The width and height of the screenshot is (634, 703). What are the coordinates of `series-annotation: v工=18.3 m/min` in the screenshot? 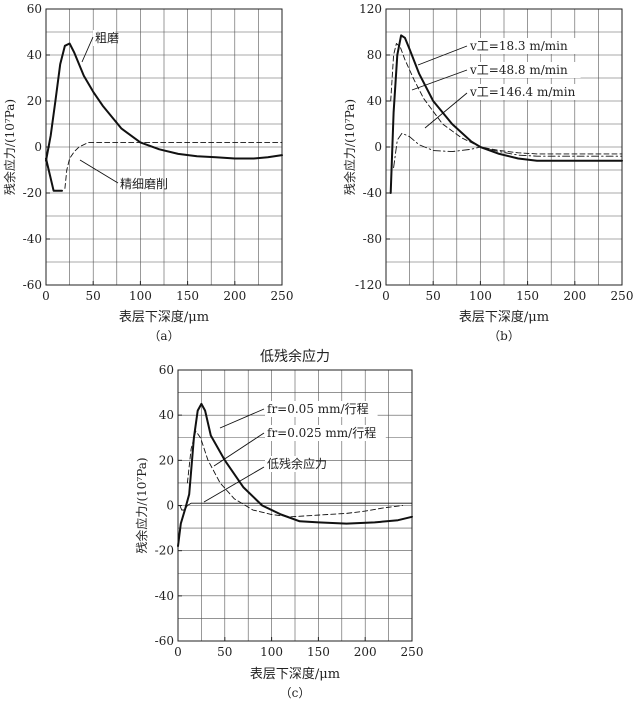 It's located at (518, 46).